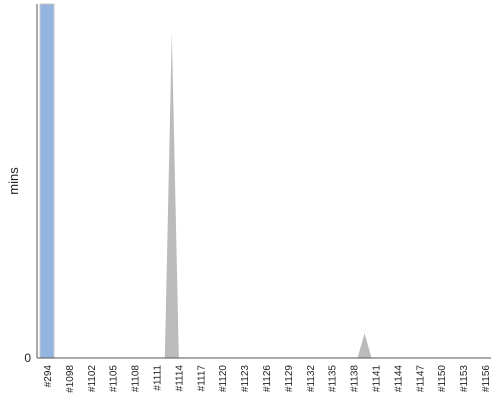  I want to click on x-tick-label: #1105, so click(114, 379).